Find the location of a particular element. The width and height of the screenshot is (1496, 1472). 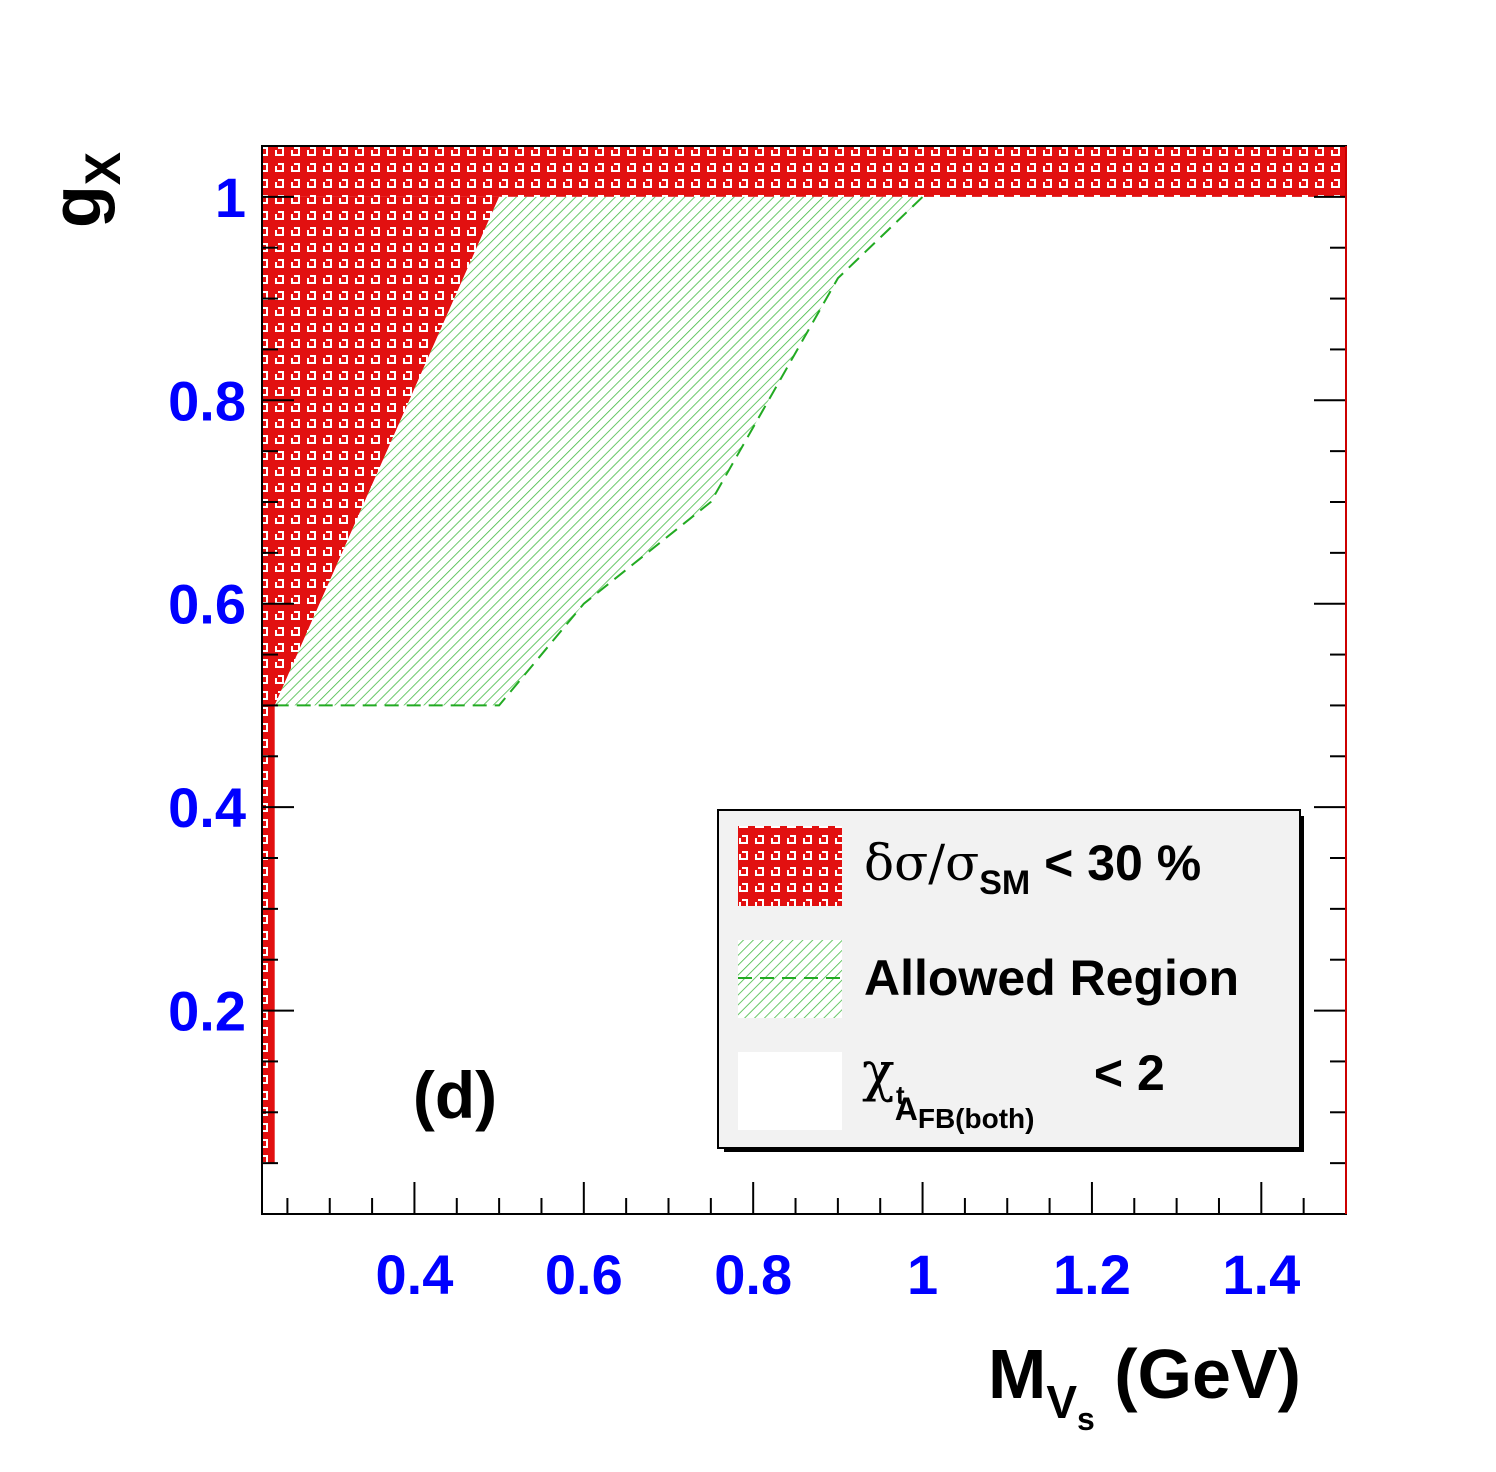

x-tick-label: 0.6 is located at coordinates (584, 1274).